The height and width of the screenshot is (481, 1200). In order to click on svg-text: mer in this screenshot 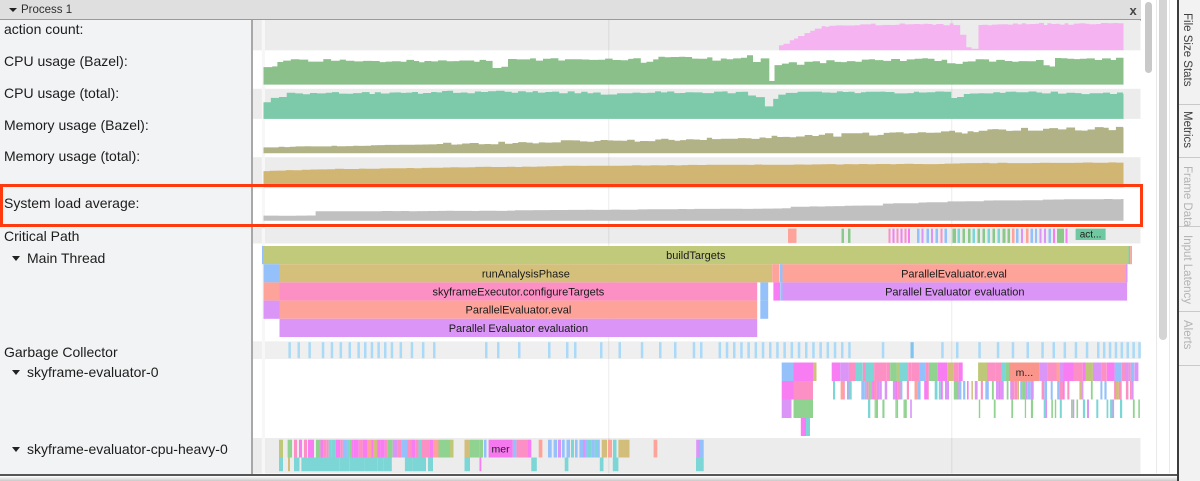, I will do `click(501, 450)`.